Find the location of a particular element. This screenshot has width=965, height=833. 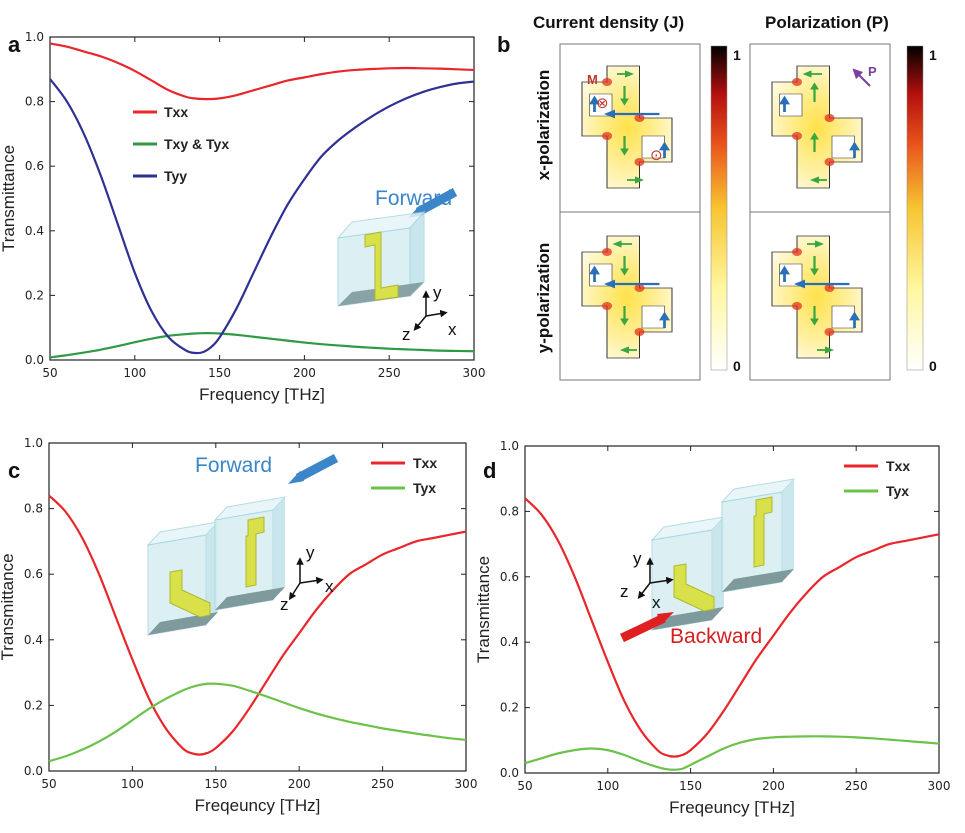

field-map-j-y-polarization is located at coordinates (627, 297).